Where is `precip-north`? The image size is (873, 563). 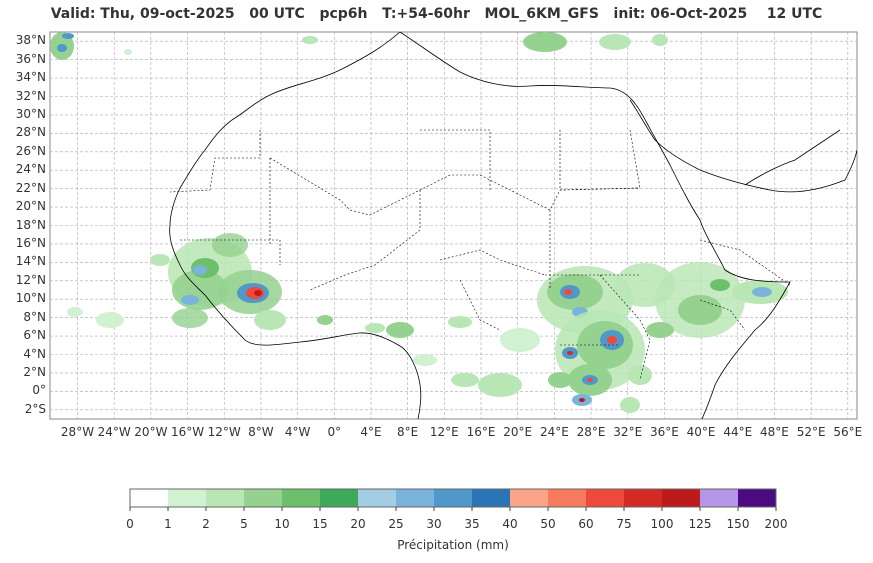
precip-north is located at coordinates (359, 46).